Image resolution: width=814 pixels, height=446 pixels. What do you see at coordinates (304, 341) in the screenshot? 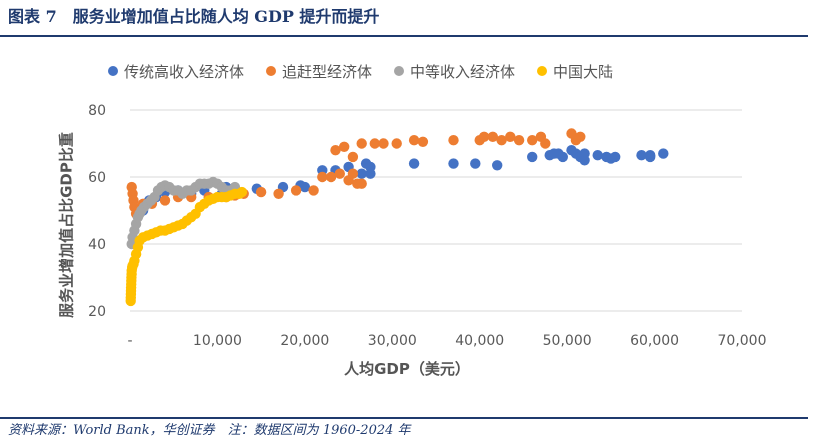
I see `x-tick-label: 20,000` at bounding box center [304, 341].